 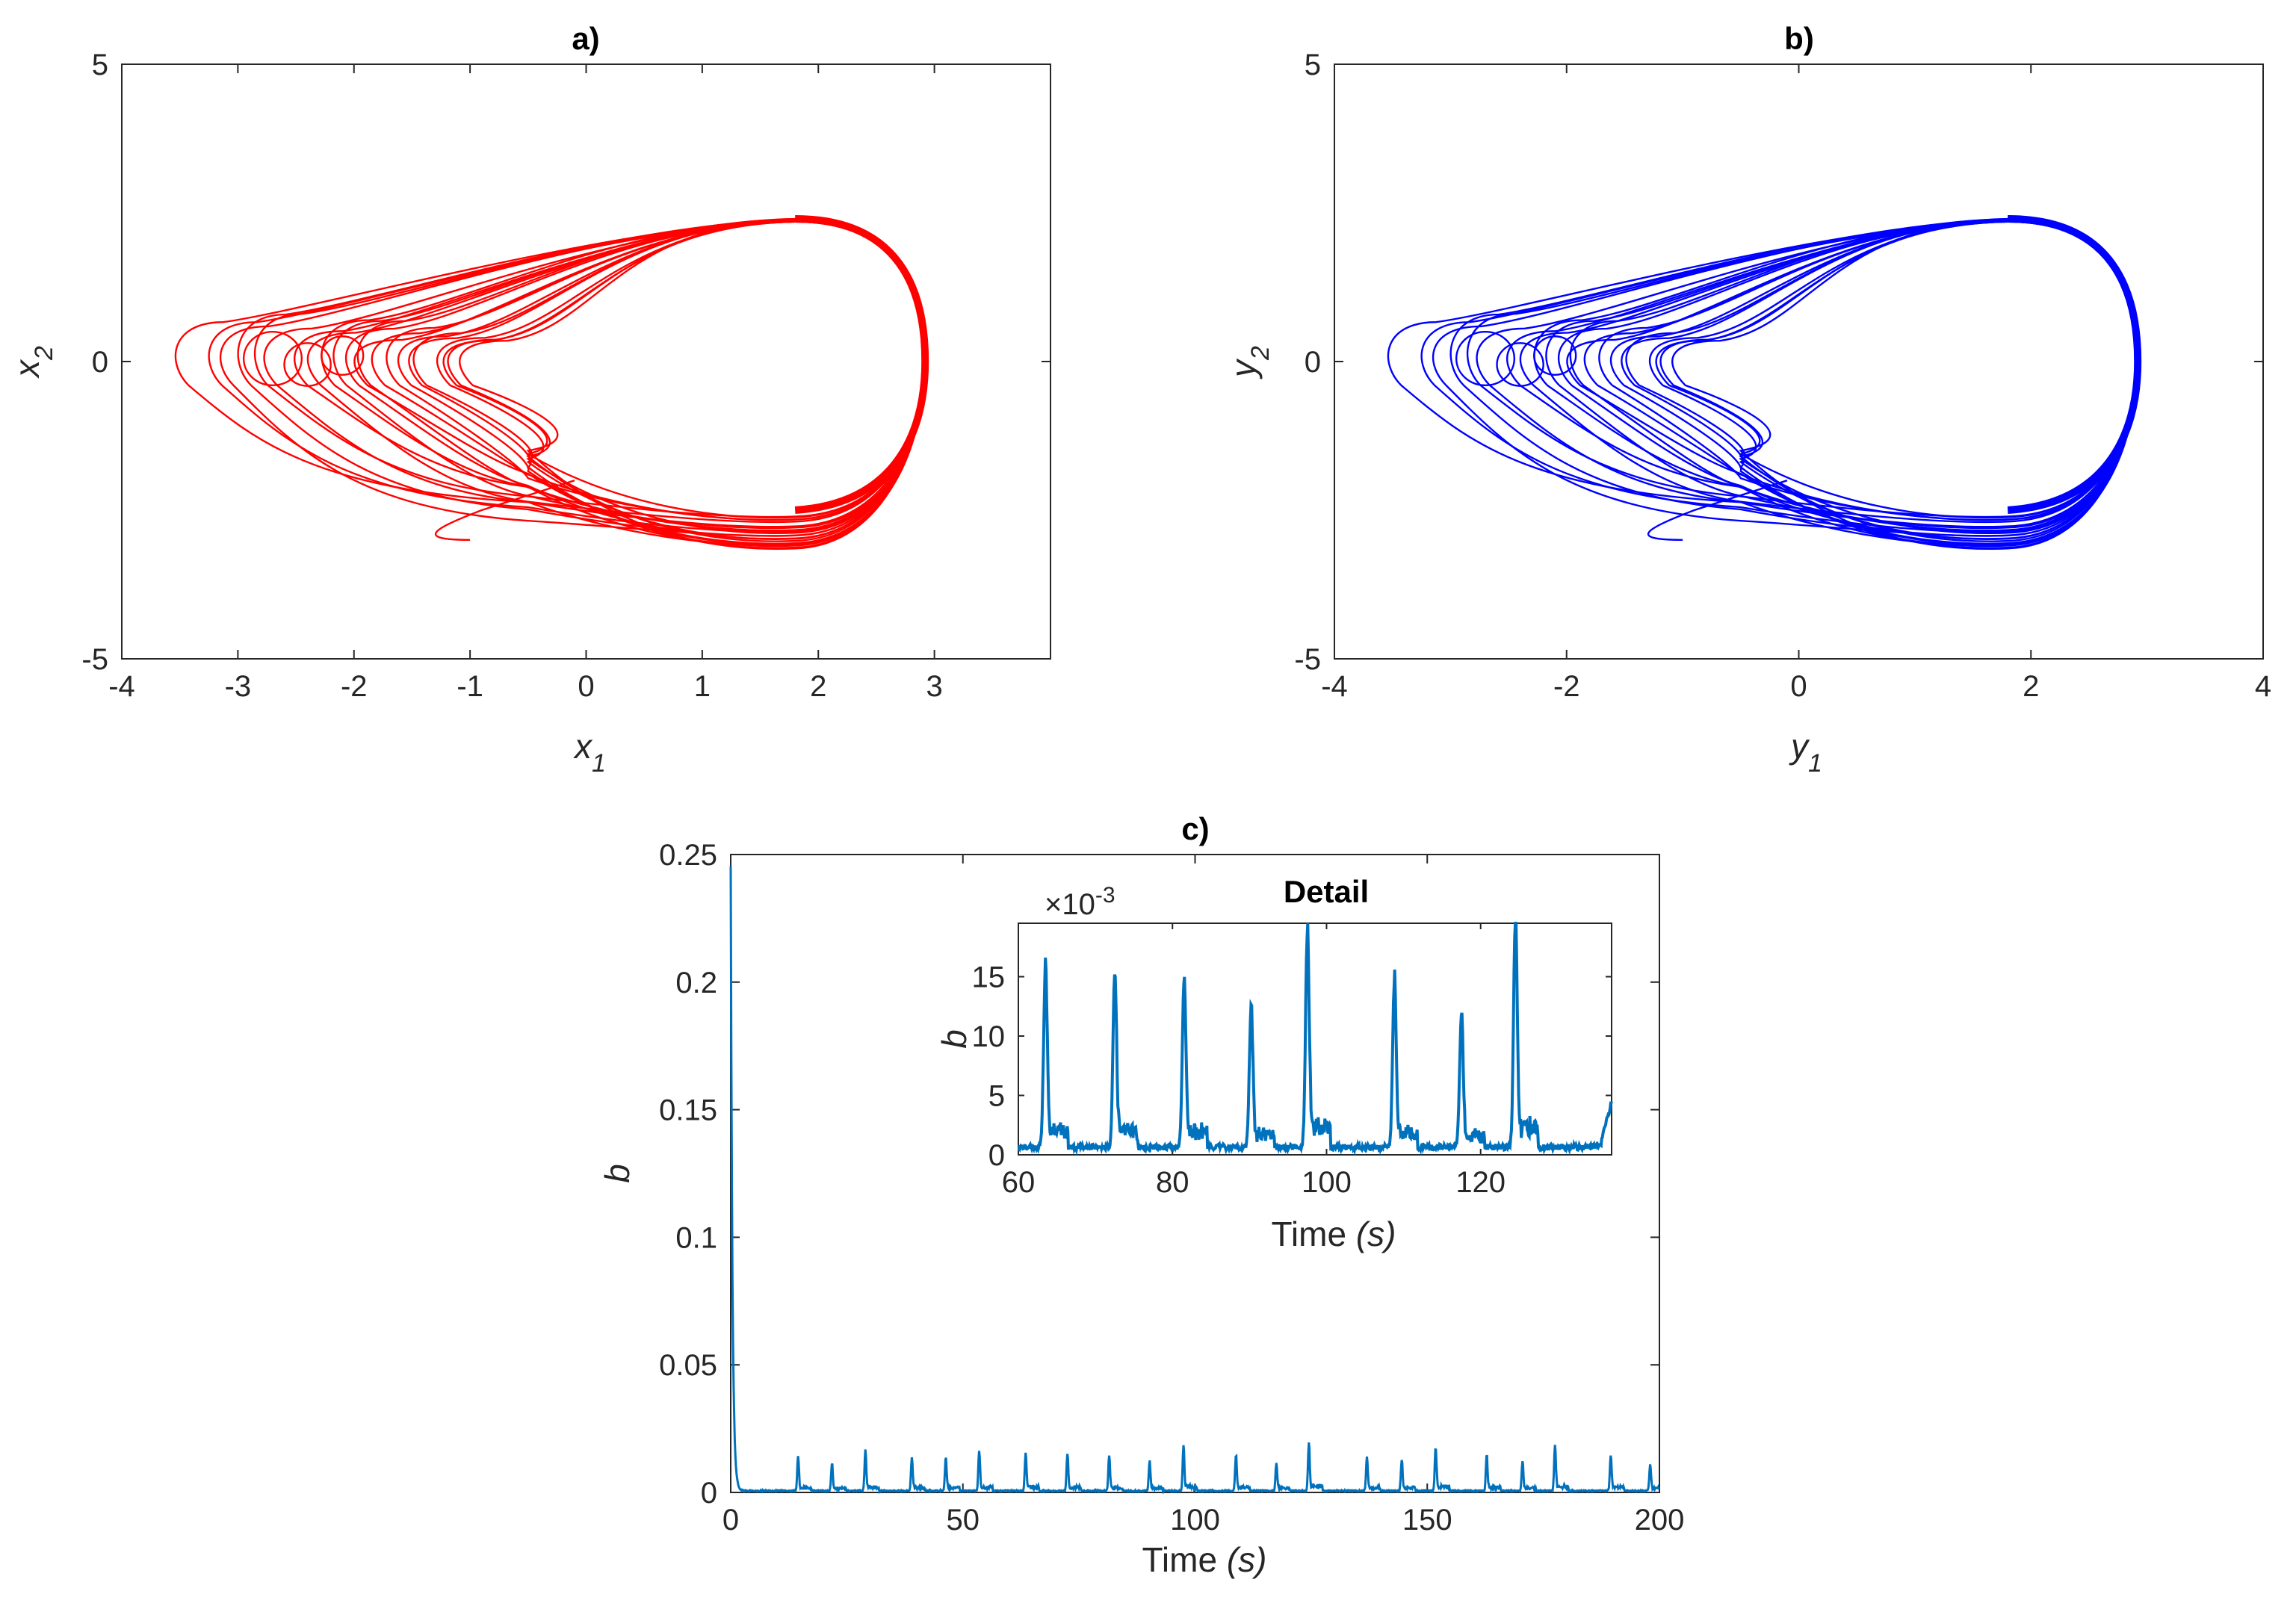 What do you see at coordinates (989, 1036) in the screenshot?
I see `y-tick-label: 10` at bounding box center [989, 1036].